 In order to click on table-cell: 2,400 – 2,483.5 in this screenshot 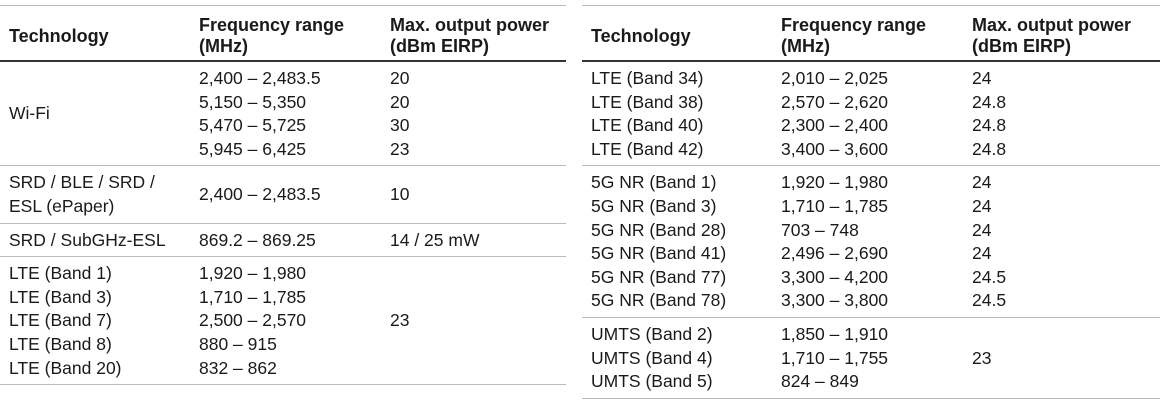, I will do `click(294, 195)`.